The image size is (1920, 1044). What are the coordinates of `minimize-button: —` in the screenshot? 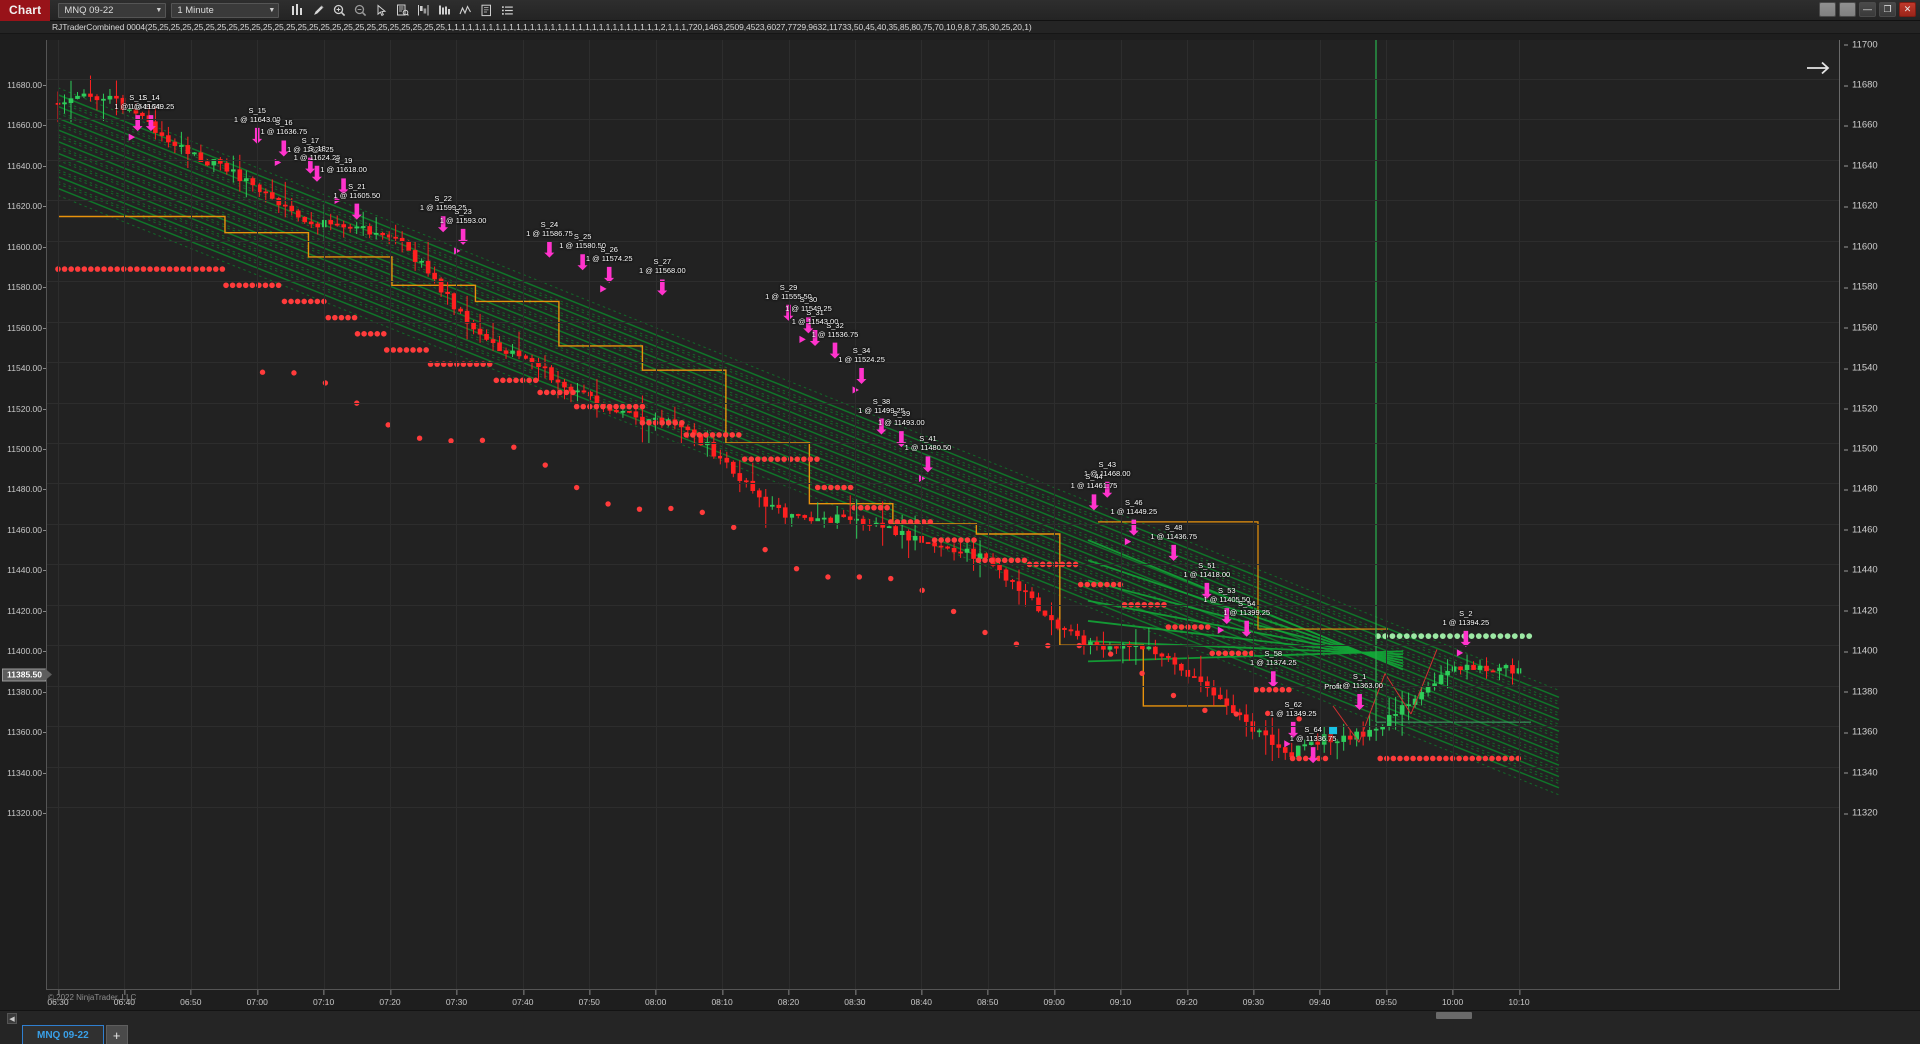 It's located at (1867, 9).